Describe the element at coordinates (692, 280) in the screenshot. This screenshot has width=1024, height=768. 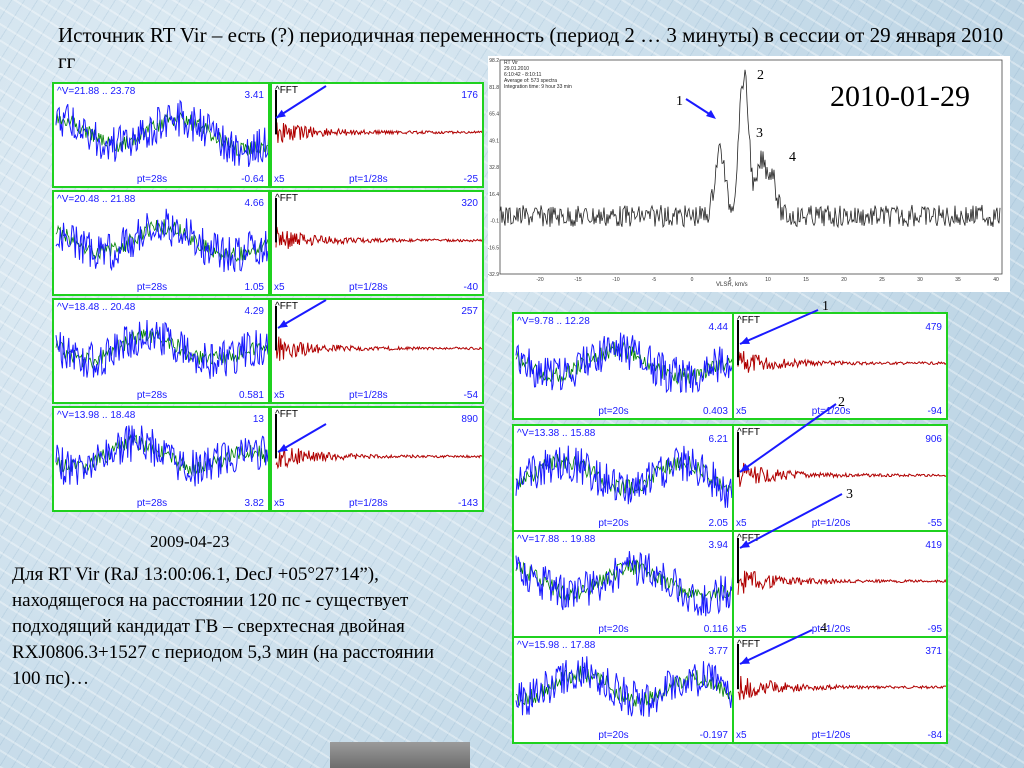
I see `x-tick-label: 0` at that location.